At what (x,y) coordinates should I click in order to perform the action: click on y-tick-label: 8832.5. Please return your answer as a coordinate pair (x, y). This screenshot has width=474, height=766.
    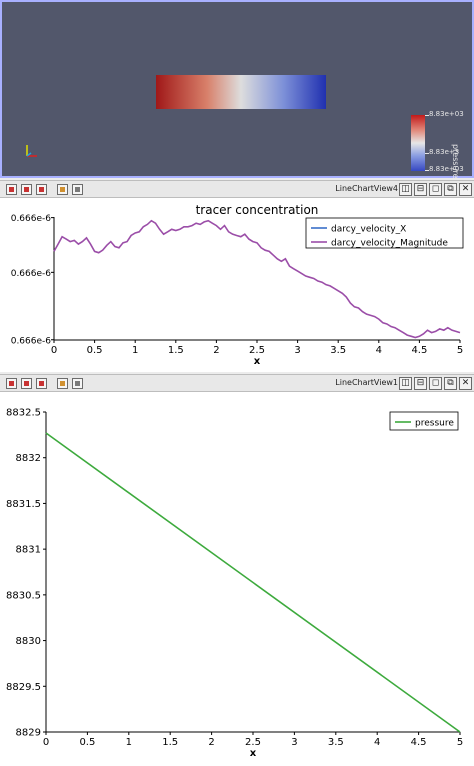
    Looking at the image, I should click on (23, 413).